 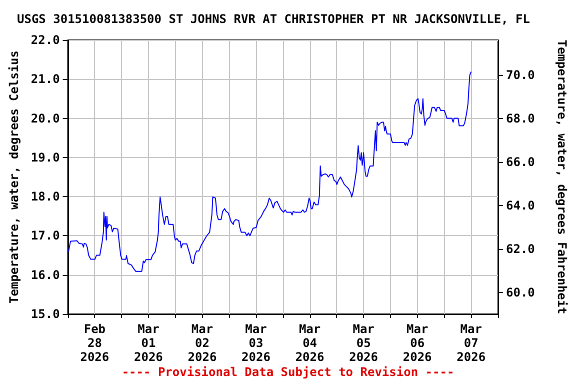 I want to click on x-tick-label: Mar 01 2026, so click(x=148, y=343).